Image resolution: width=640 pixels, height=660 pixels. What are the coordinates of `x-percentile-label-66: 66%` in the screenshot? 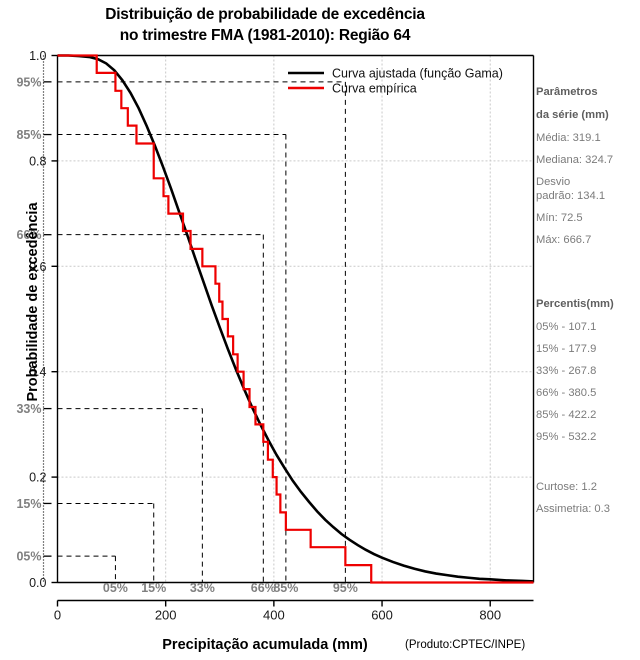 It's located at (263, 588).